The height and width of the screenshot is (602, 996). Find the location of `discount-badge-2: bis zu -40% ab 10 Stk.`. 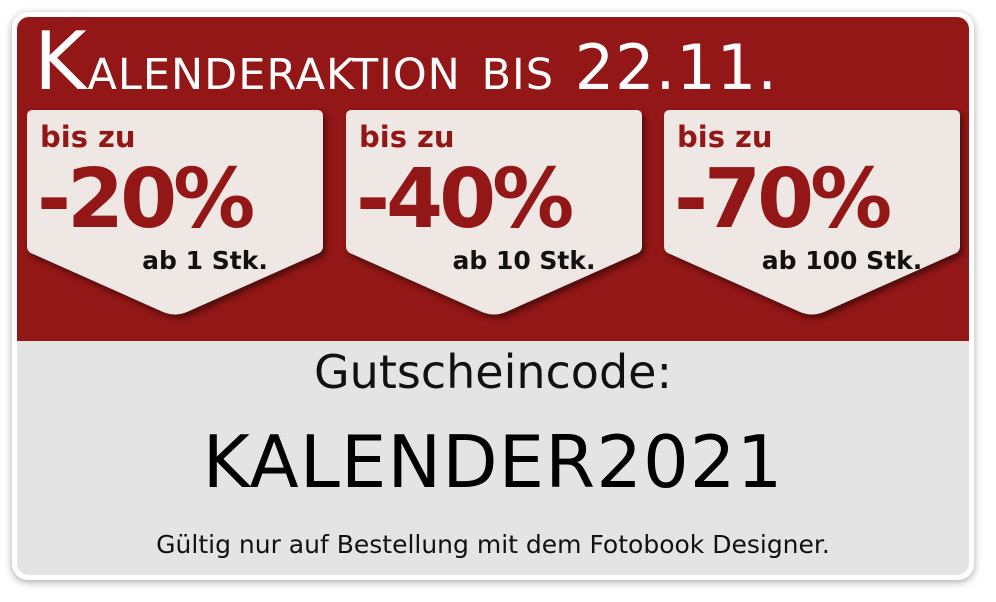

discount-badge-2: bis zu -40% ab 10 Stk. is located at coordinates (494, 214).